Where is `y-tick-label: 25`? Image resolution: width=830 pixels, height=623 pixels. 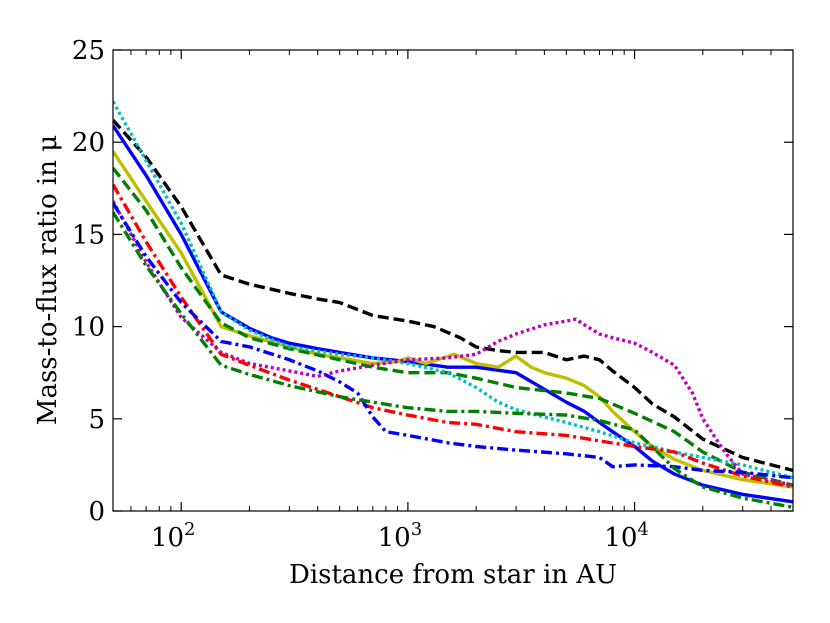 y-tick-label: 25 is located at coordinates (88, 51).